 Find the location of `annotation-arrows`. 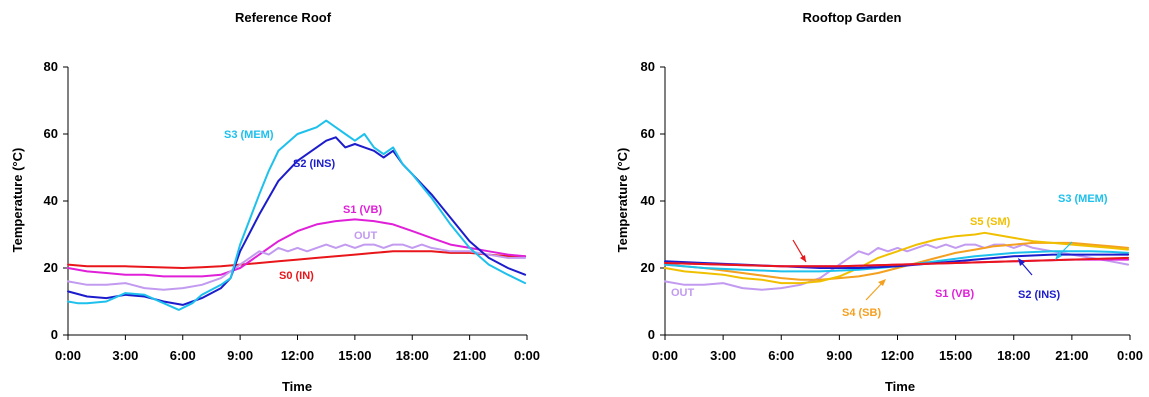

annotation-arrows is located at coordinates (932, 270).